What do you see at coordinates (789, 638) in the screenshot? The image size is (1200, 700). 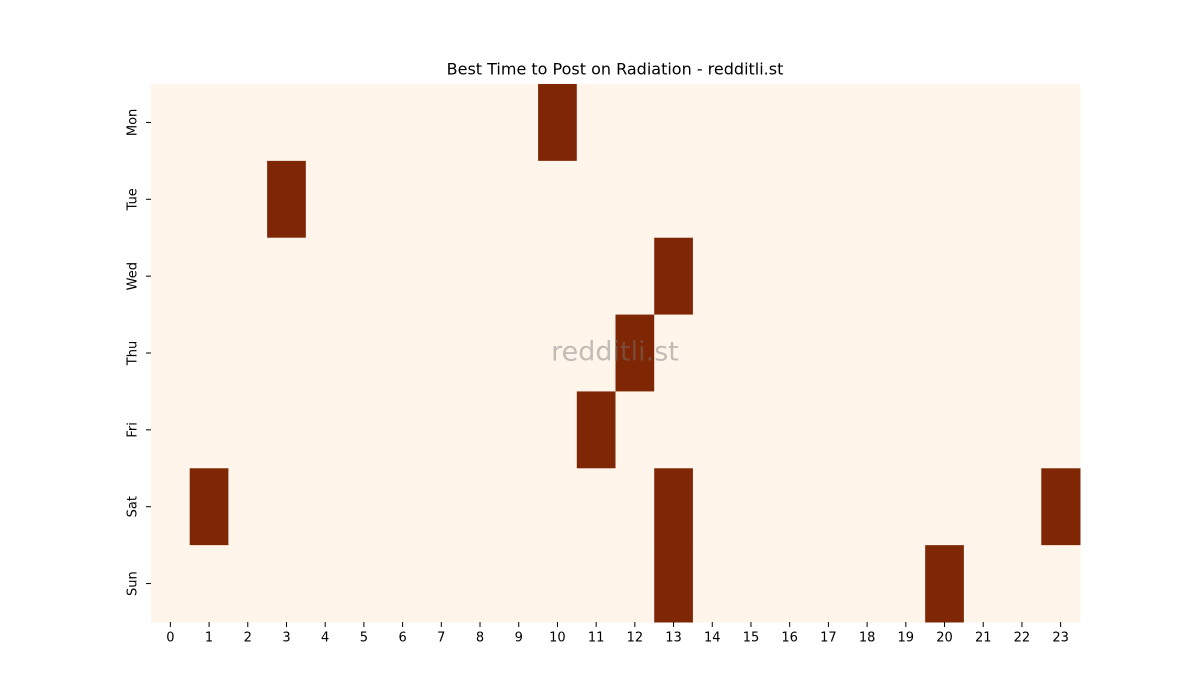 I see `x-tick-label: 16` at bounding box center [789, 638].